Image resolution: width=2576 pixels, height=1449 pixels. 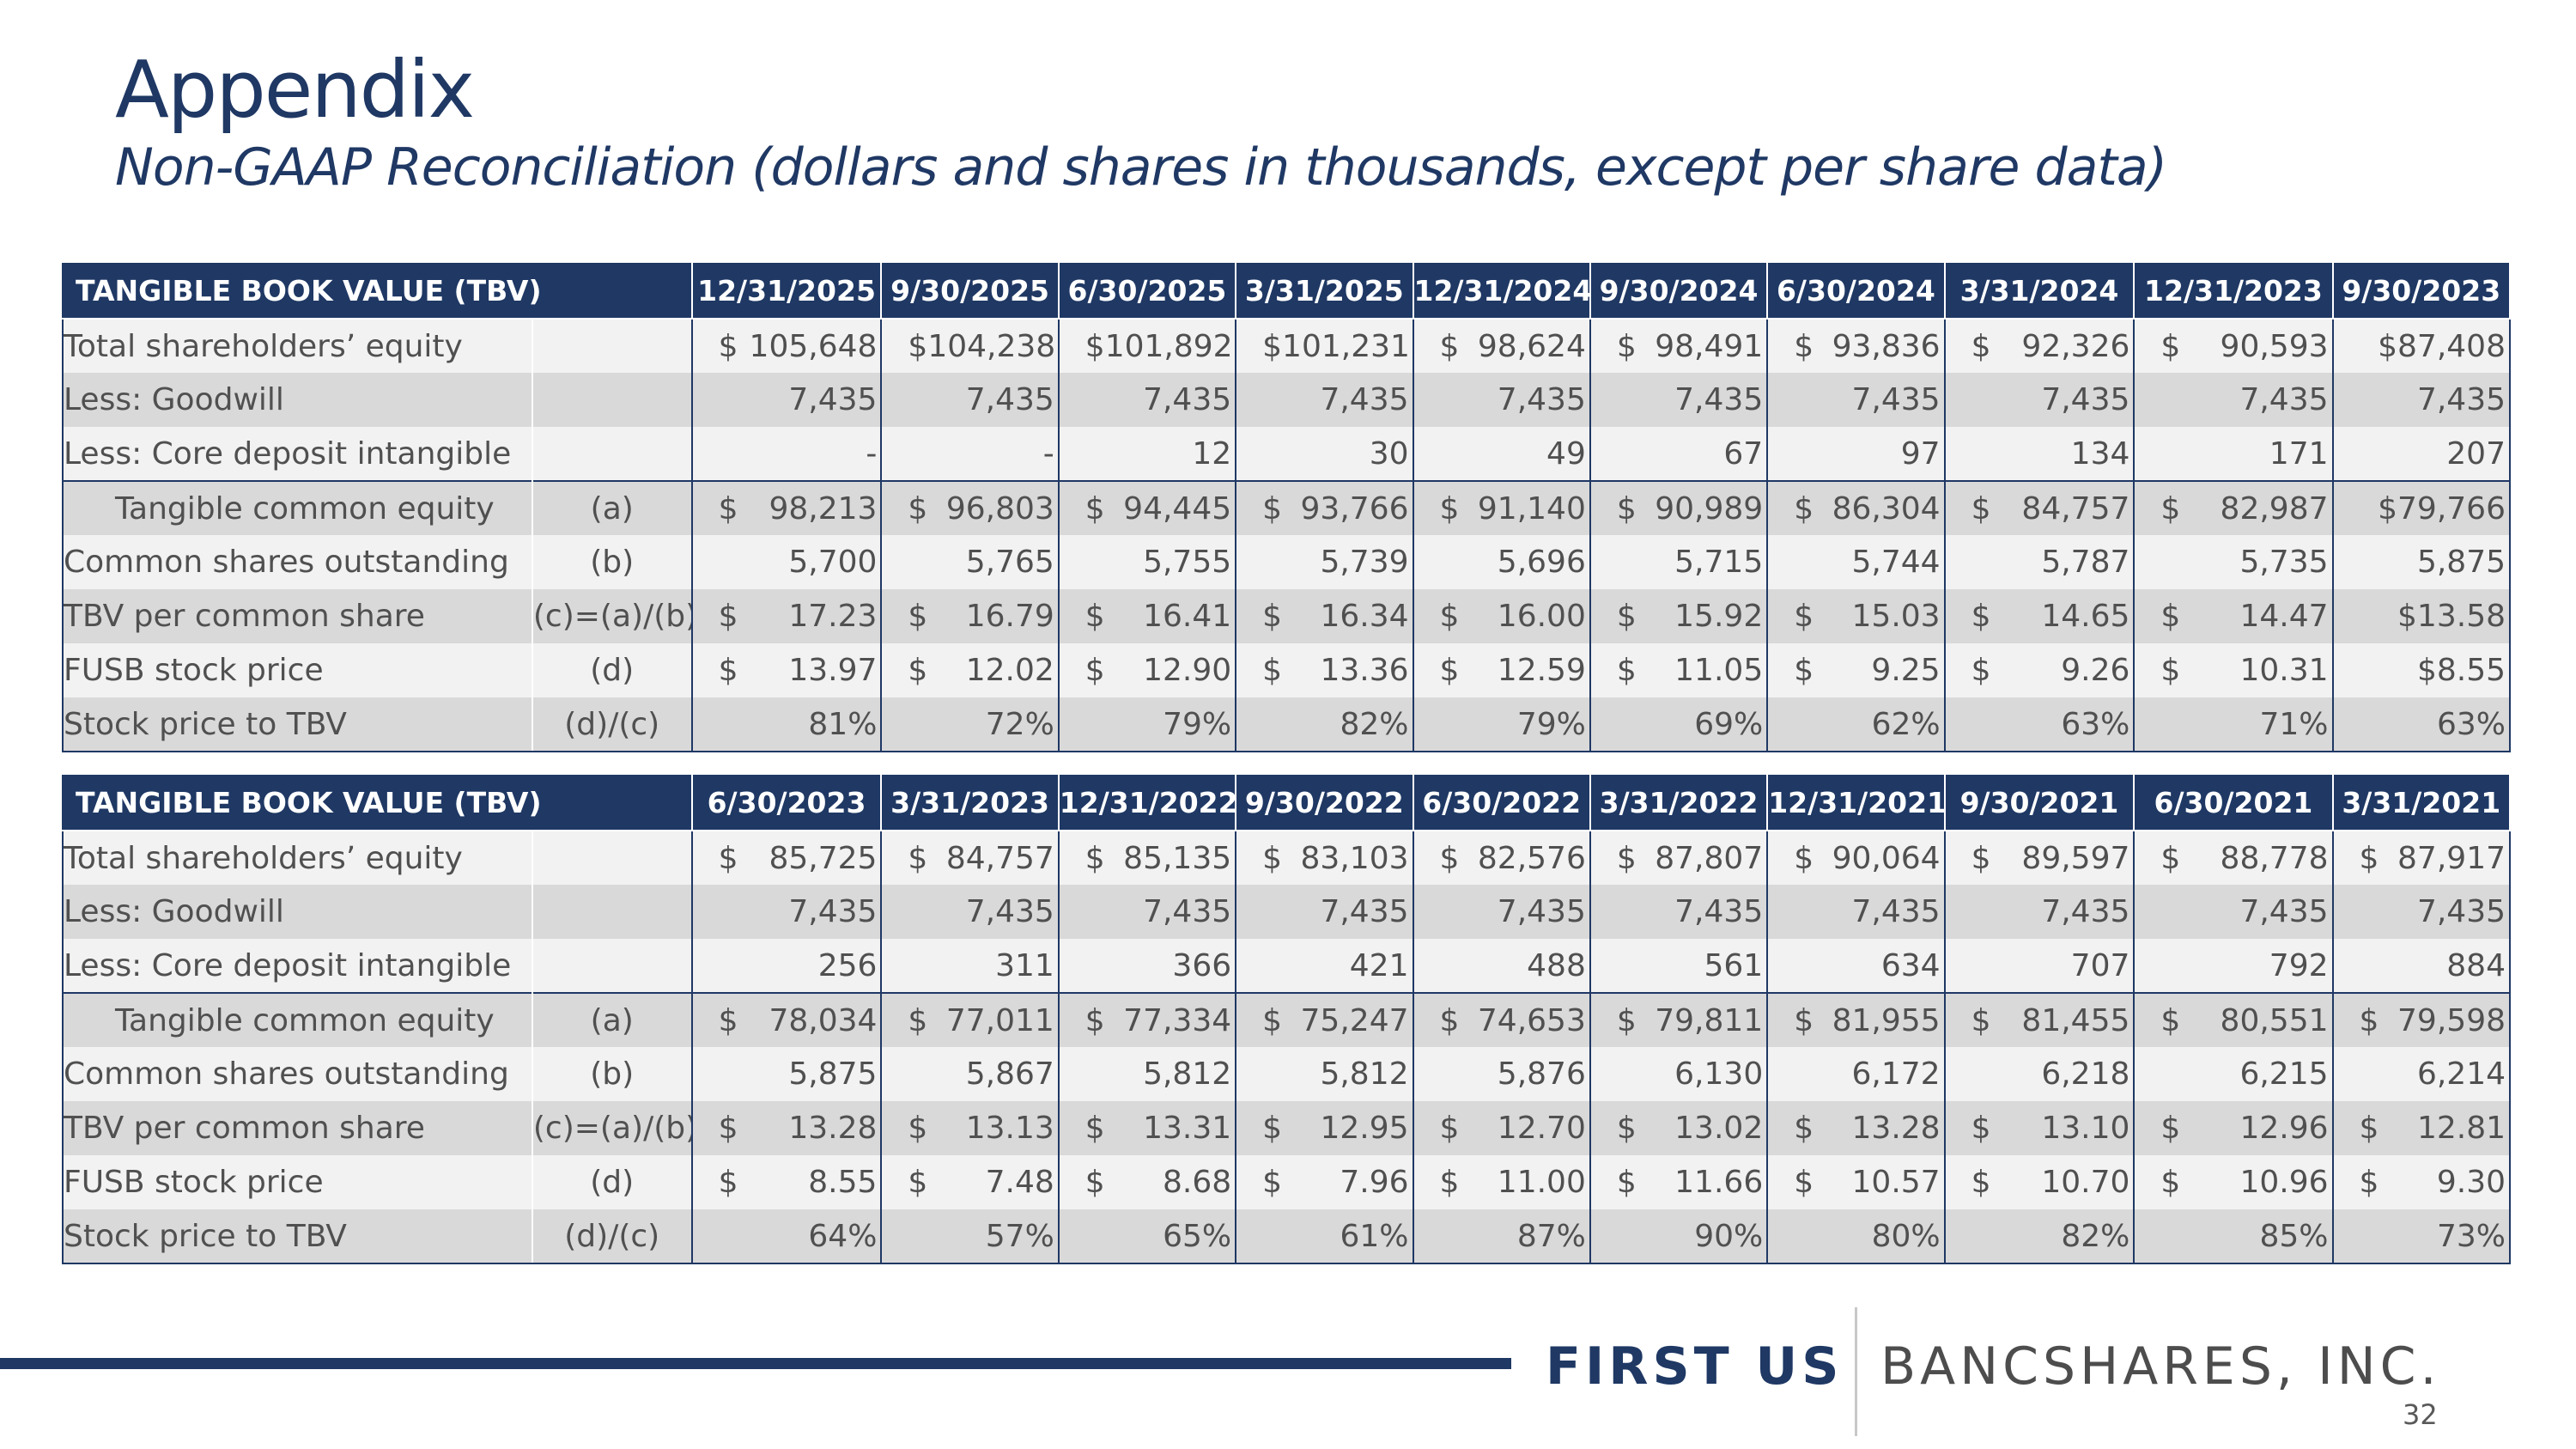 What do you see at coordinates (297, 1236) in the screenshot?
I see `row-label: Stock price to TBV` at bounding box center [297, 1236].